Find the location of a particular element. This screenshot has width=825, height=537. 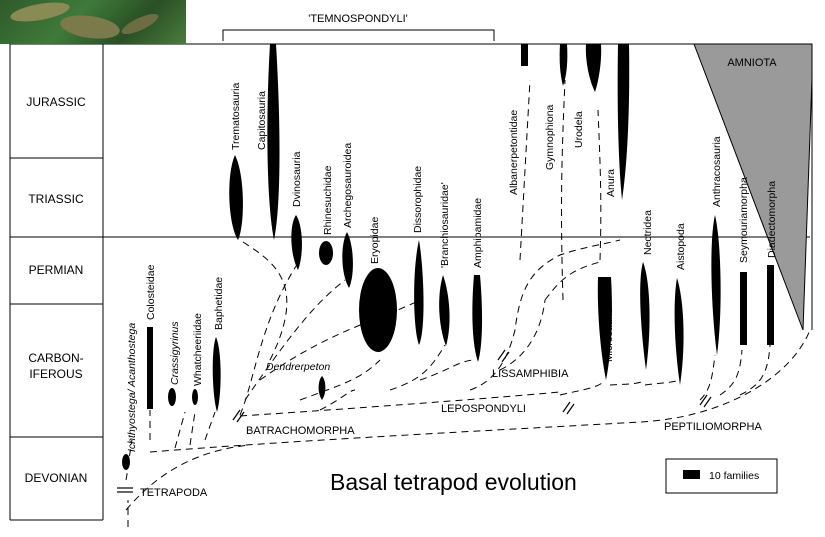

taxon-capitosauria: Capitosauria is located at coordinates (262, 120).